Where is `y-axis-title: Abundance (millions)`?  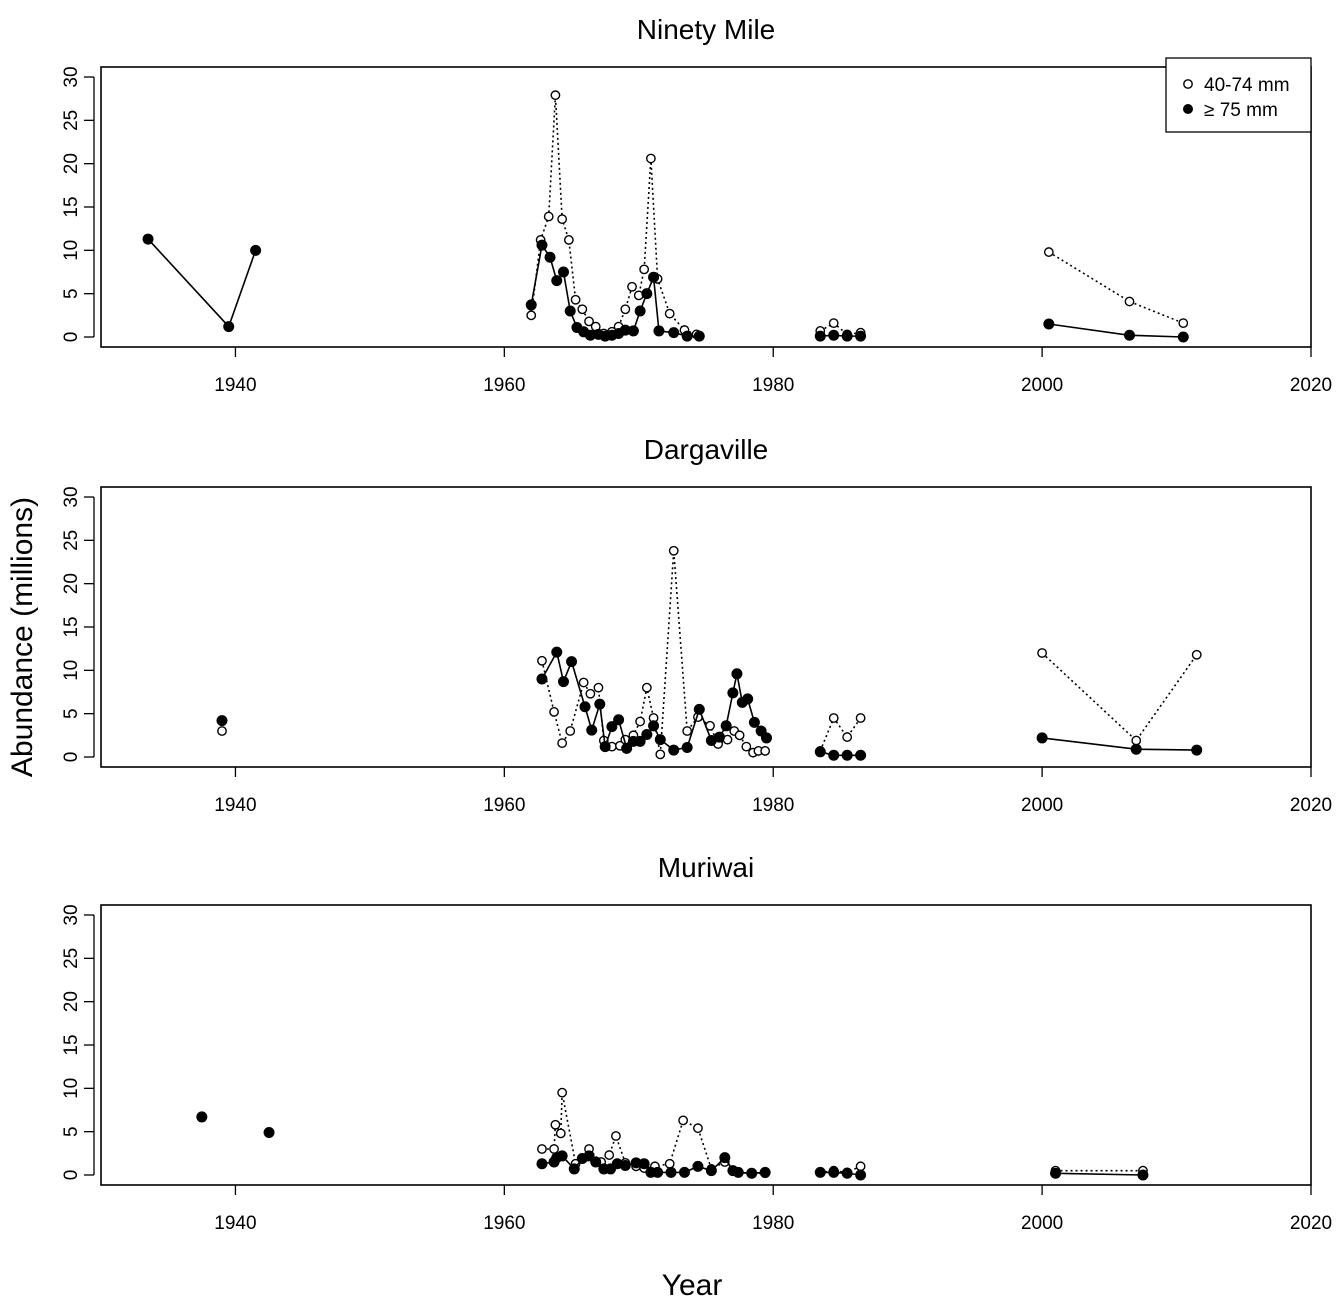
y-axis-title: Abundance (millions) is located at coordinates (22, 637).